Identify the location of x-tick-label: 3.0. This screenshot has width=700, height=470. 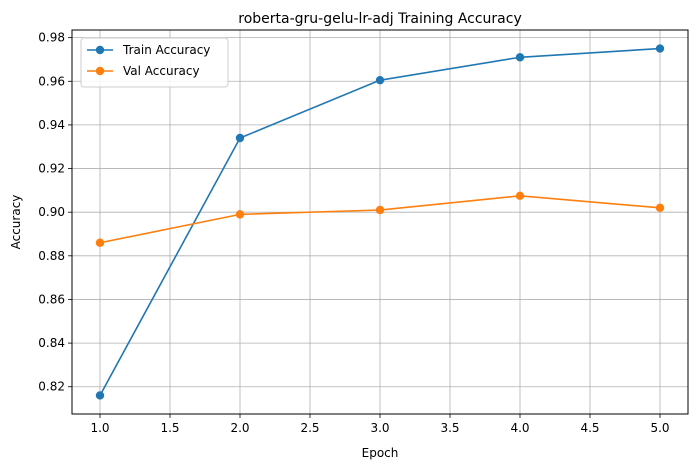
(379, 428).